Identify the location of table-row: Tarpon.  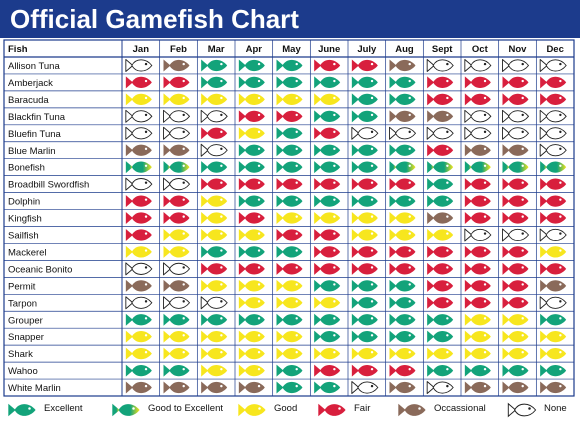
(287, 302).